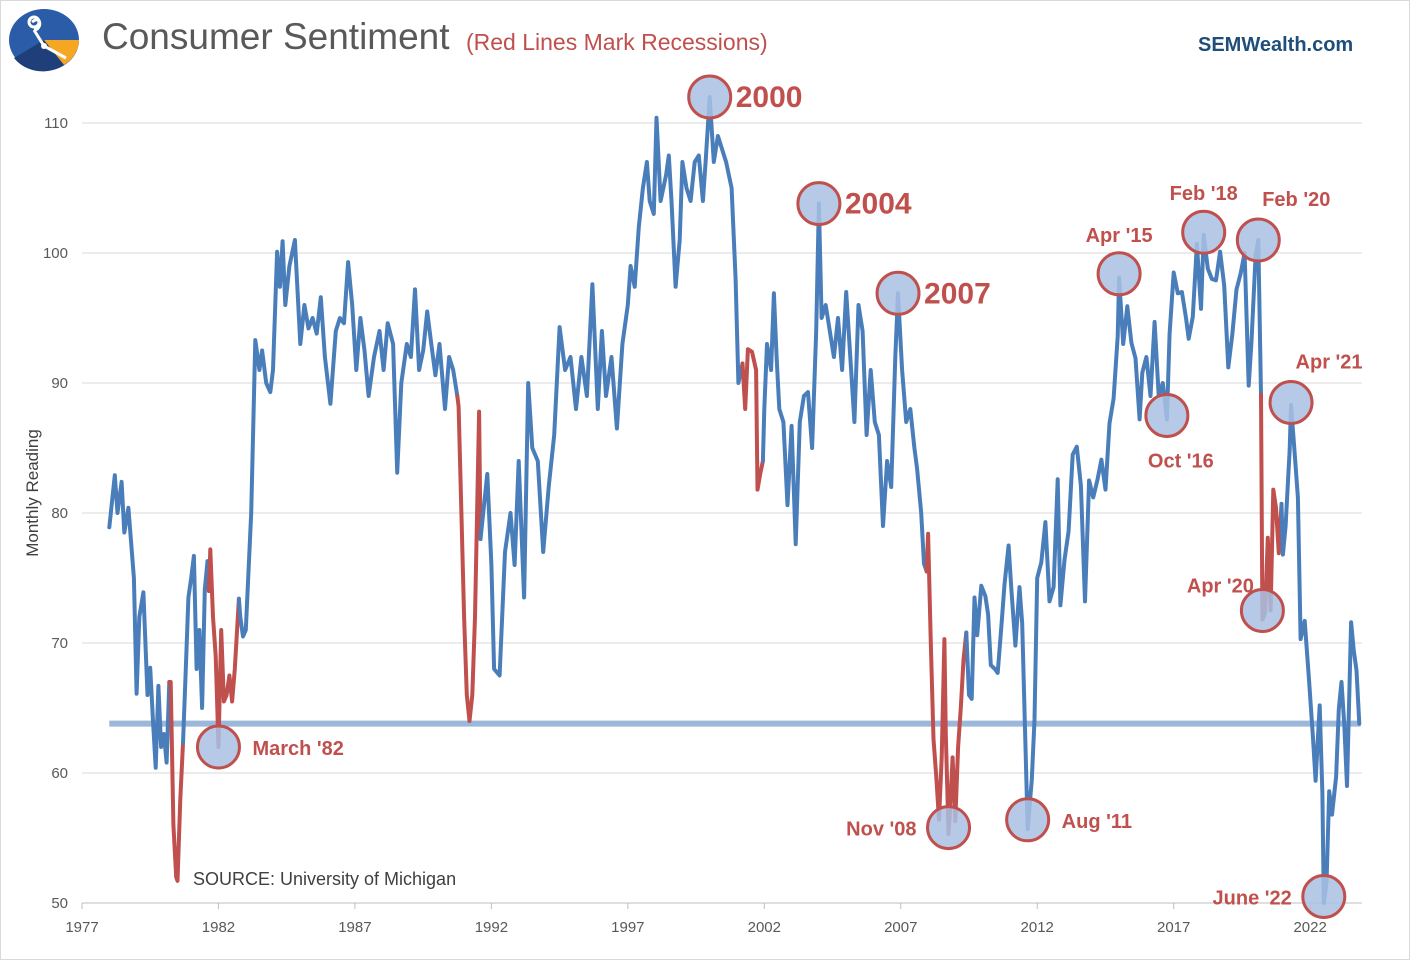  Describe the element at coordinates (297, 749) in the screenshot. I see `annotation-label: March '82` at that location.